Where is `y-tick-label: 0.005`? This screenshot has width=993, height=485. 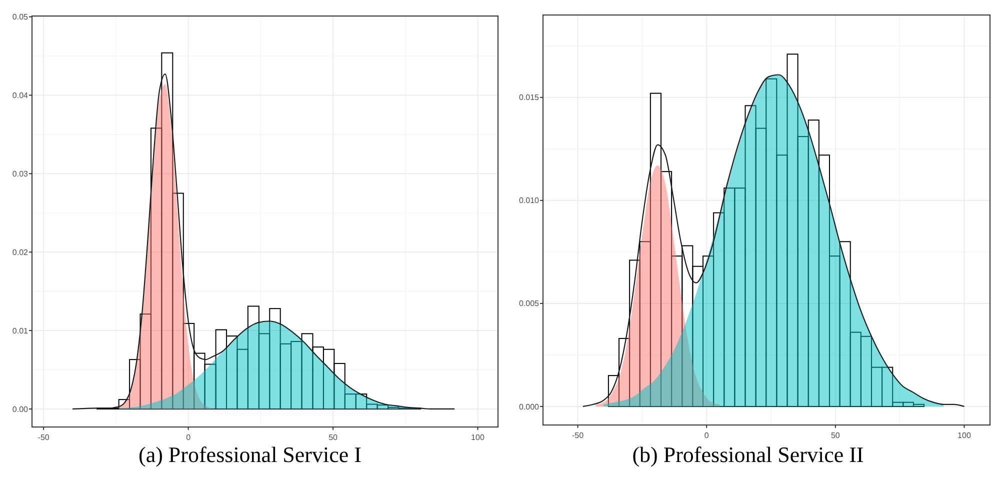
y-tick-label: 0.005 is located at coordinates (529, 303).